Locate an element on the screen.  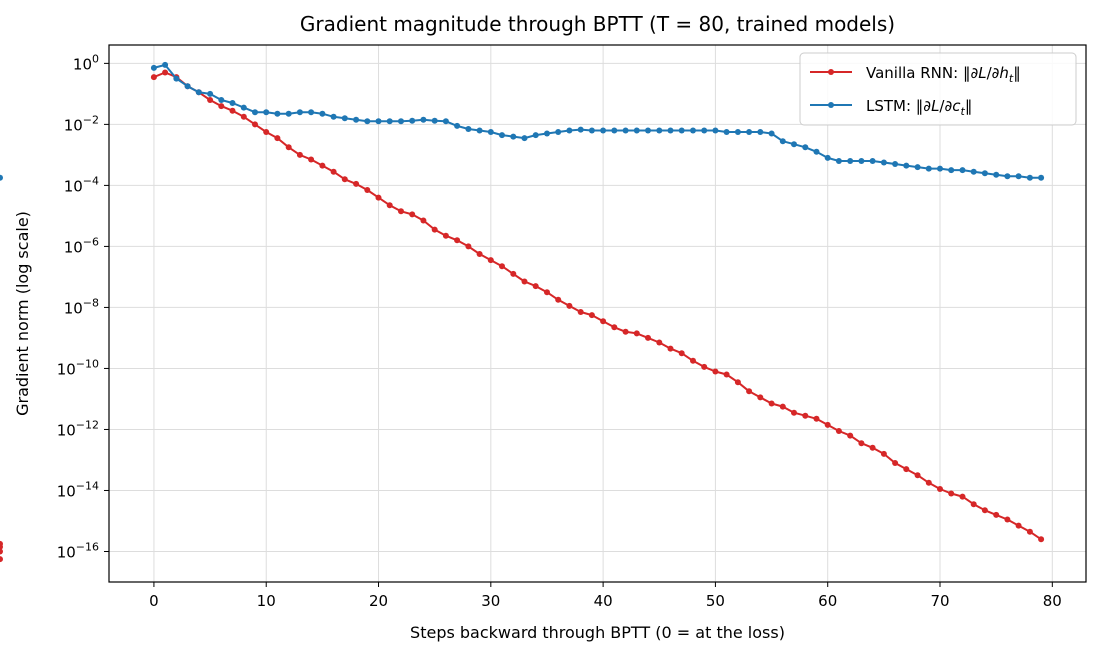
y-tick-label: 10⁻¹² is located at coordinates (78, 428).